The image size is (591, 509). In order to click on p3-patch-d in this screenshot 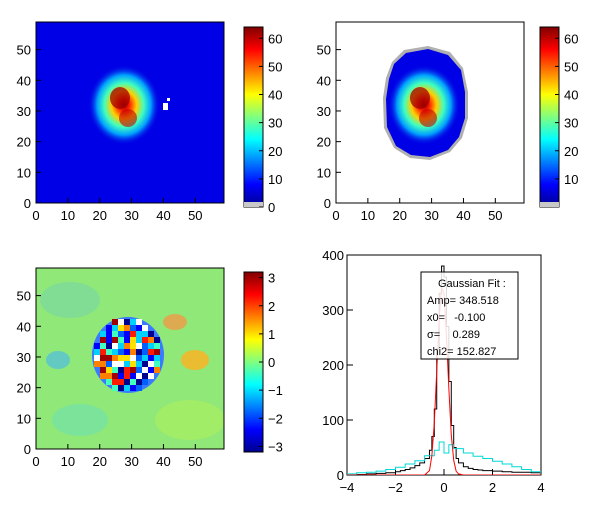, I will do `click(195, 360)`.